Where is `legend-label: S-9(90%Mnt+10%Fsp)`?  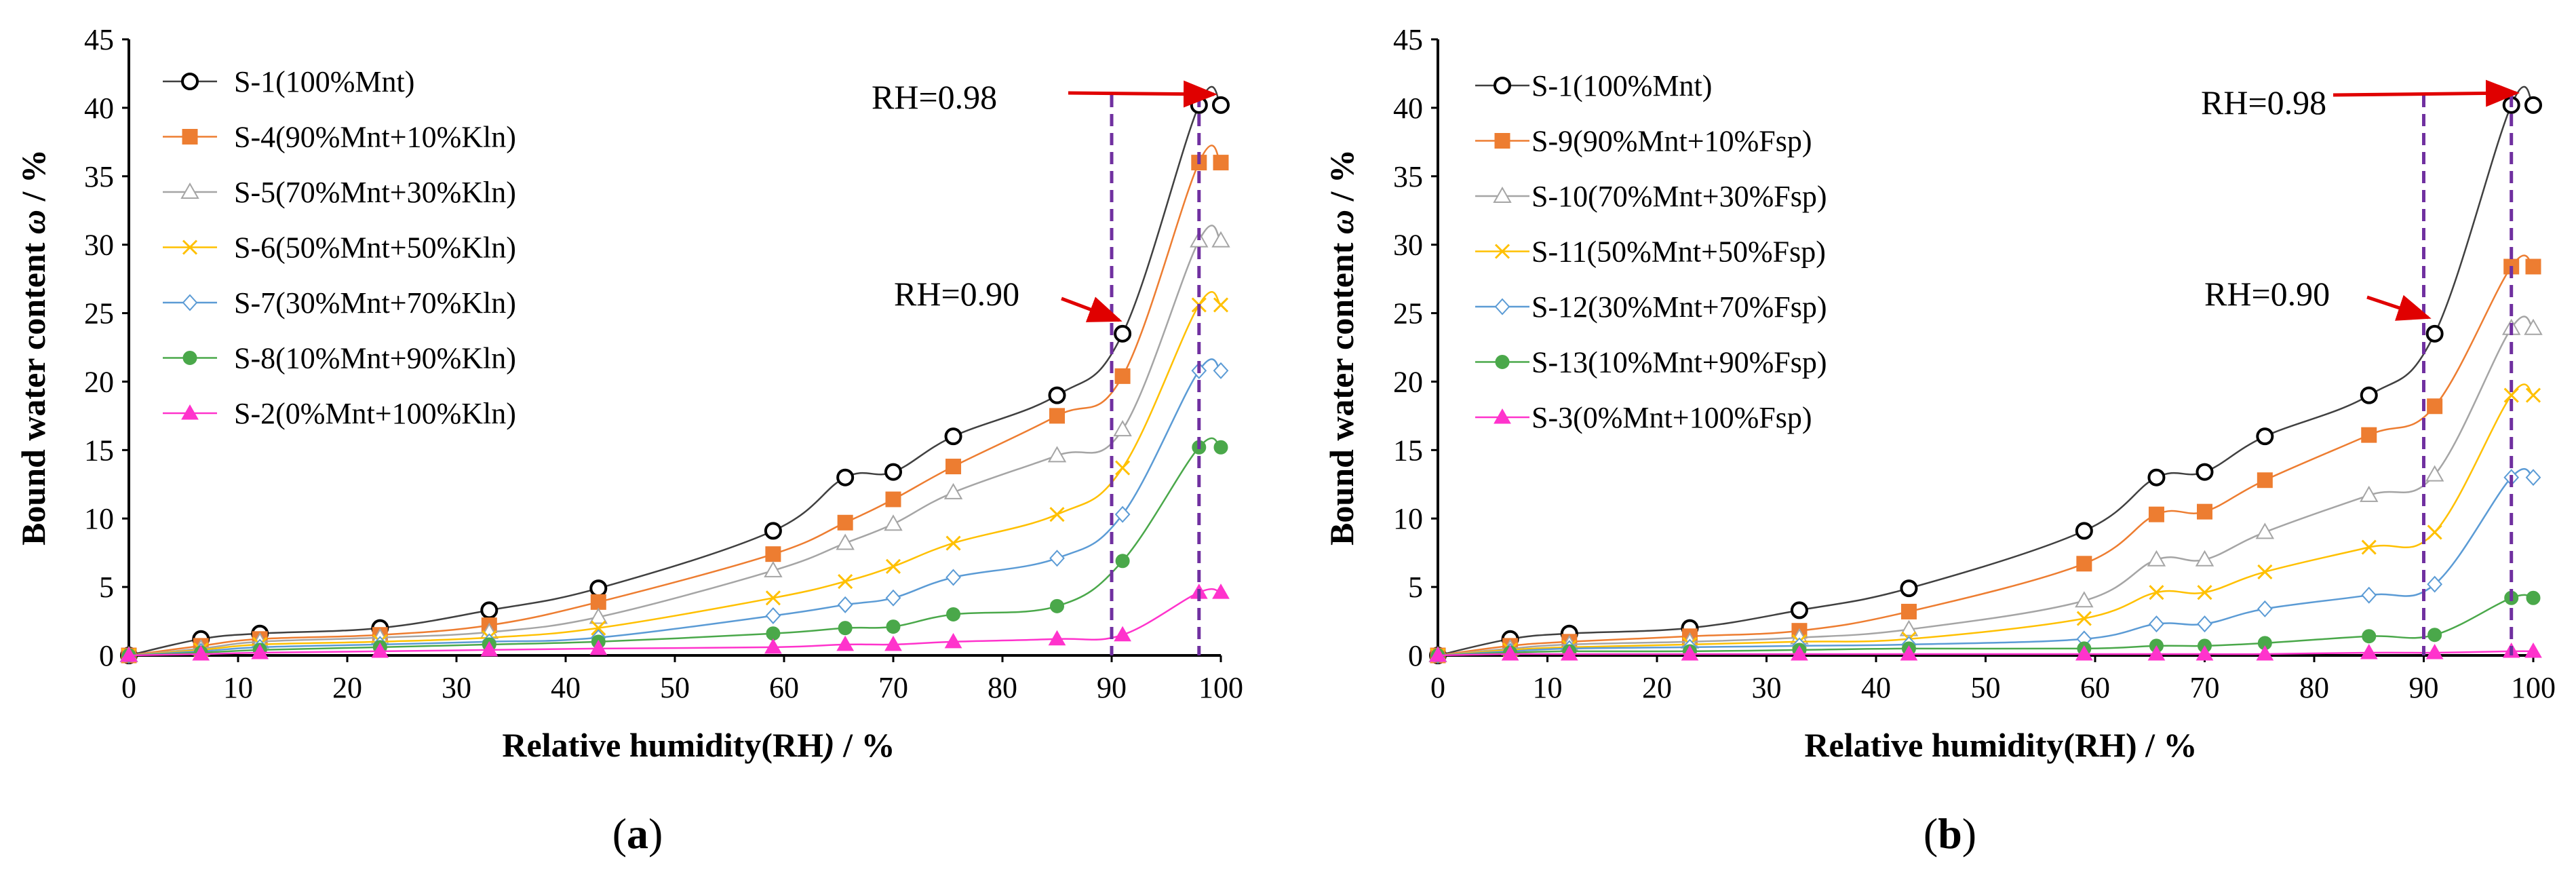 legend-label: S-9(90%Mnt+10%Fsp) is located at coordinates (1671, 141).